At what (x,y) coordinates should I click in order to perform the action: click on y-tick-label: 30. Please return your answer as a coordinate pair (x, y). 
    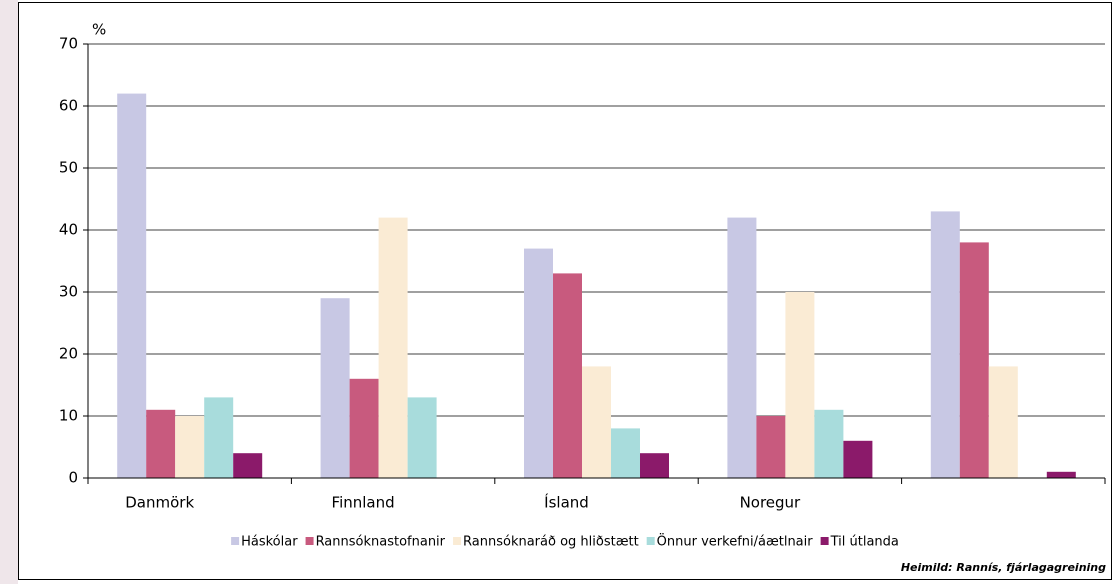
    Looking at the image, I should click on (68, 292).